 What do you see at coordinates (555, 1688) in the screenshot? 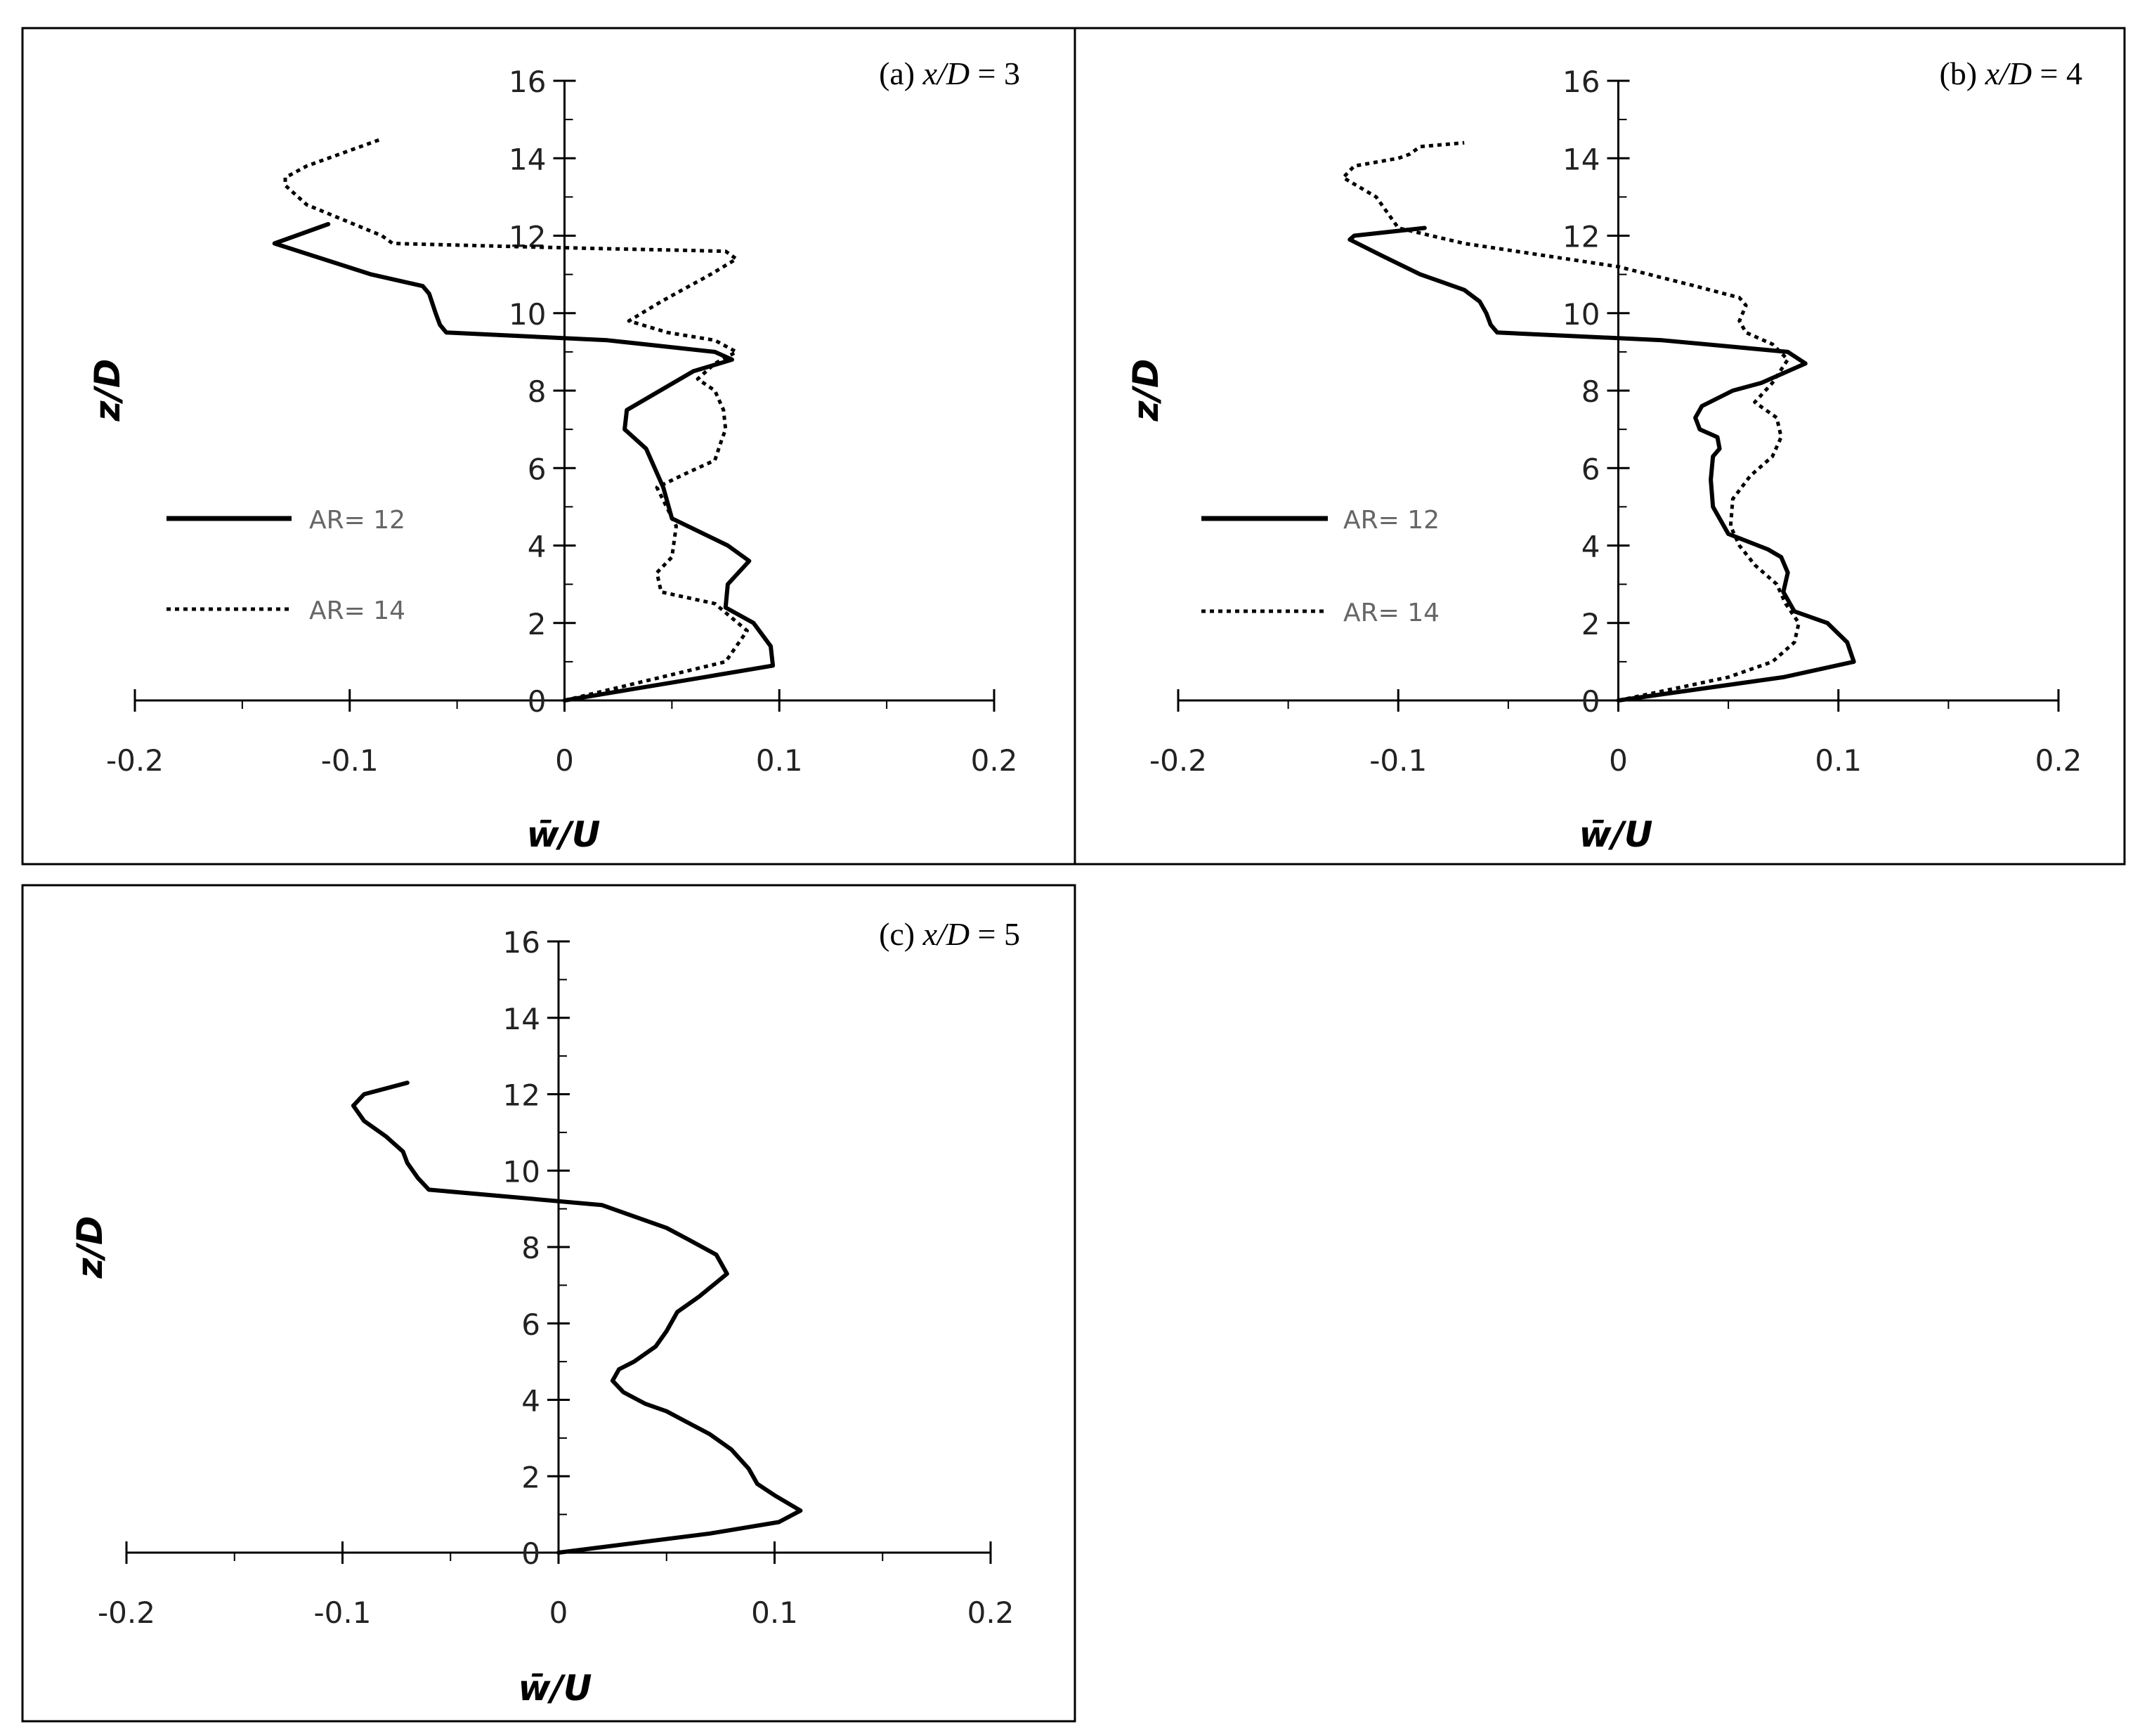
I see `panel-c-xlabel: w̄/U` at bounding box center [555, 1688].